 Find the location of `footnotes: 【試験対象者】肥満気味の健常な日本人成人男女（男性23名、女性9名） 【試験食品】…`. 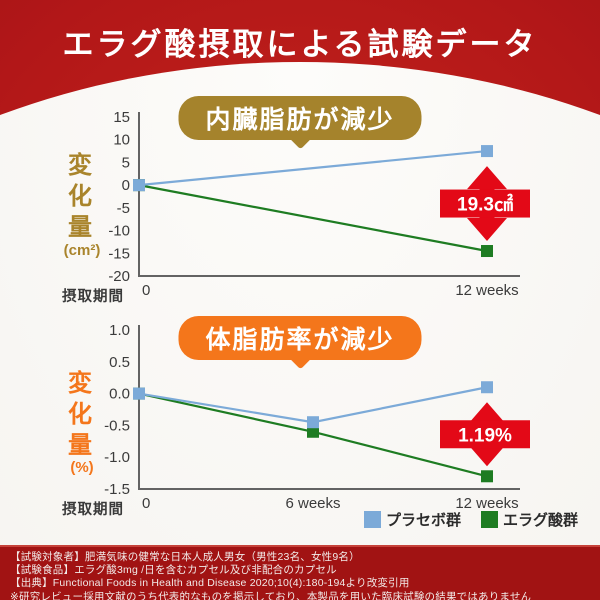

footnotes: 【試験対象者】肥満気味の健常な日本人成人男女（男性23名、女性9名） 【試験食品】… is located at coordinates (301, 575).